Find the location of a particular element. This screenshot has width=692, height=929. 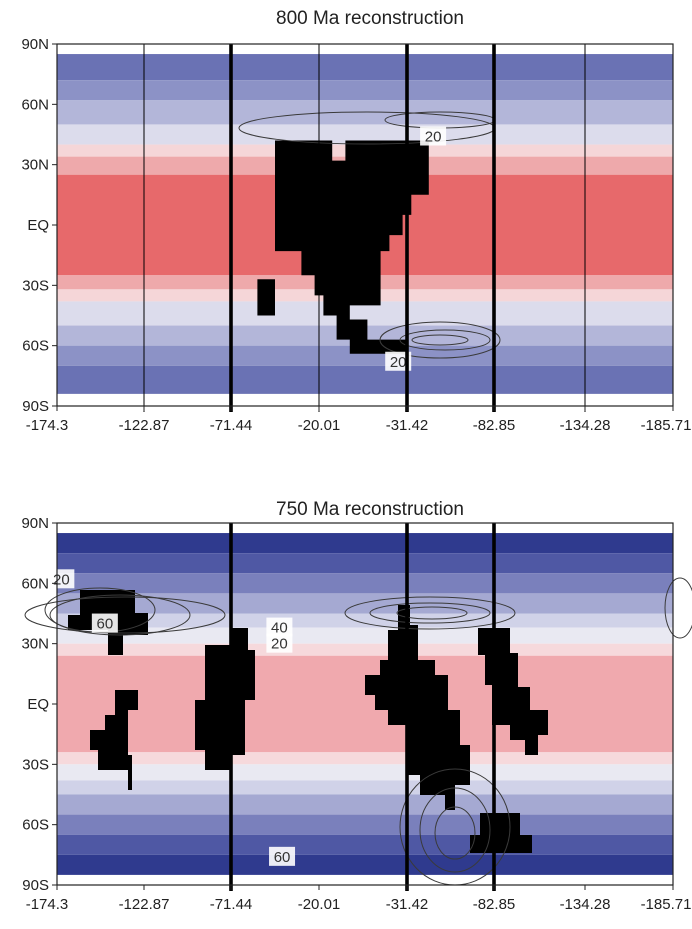

continent-mask is located at coordinates (343, 247).